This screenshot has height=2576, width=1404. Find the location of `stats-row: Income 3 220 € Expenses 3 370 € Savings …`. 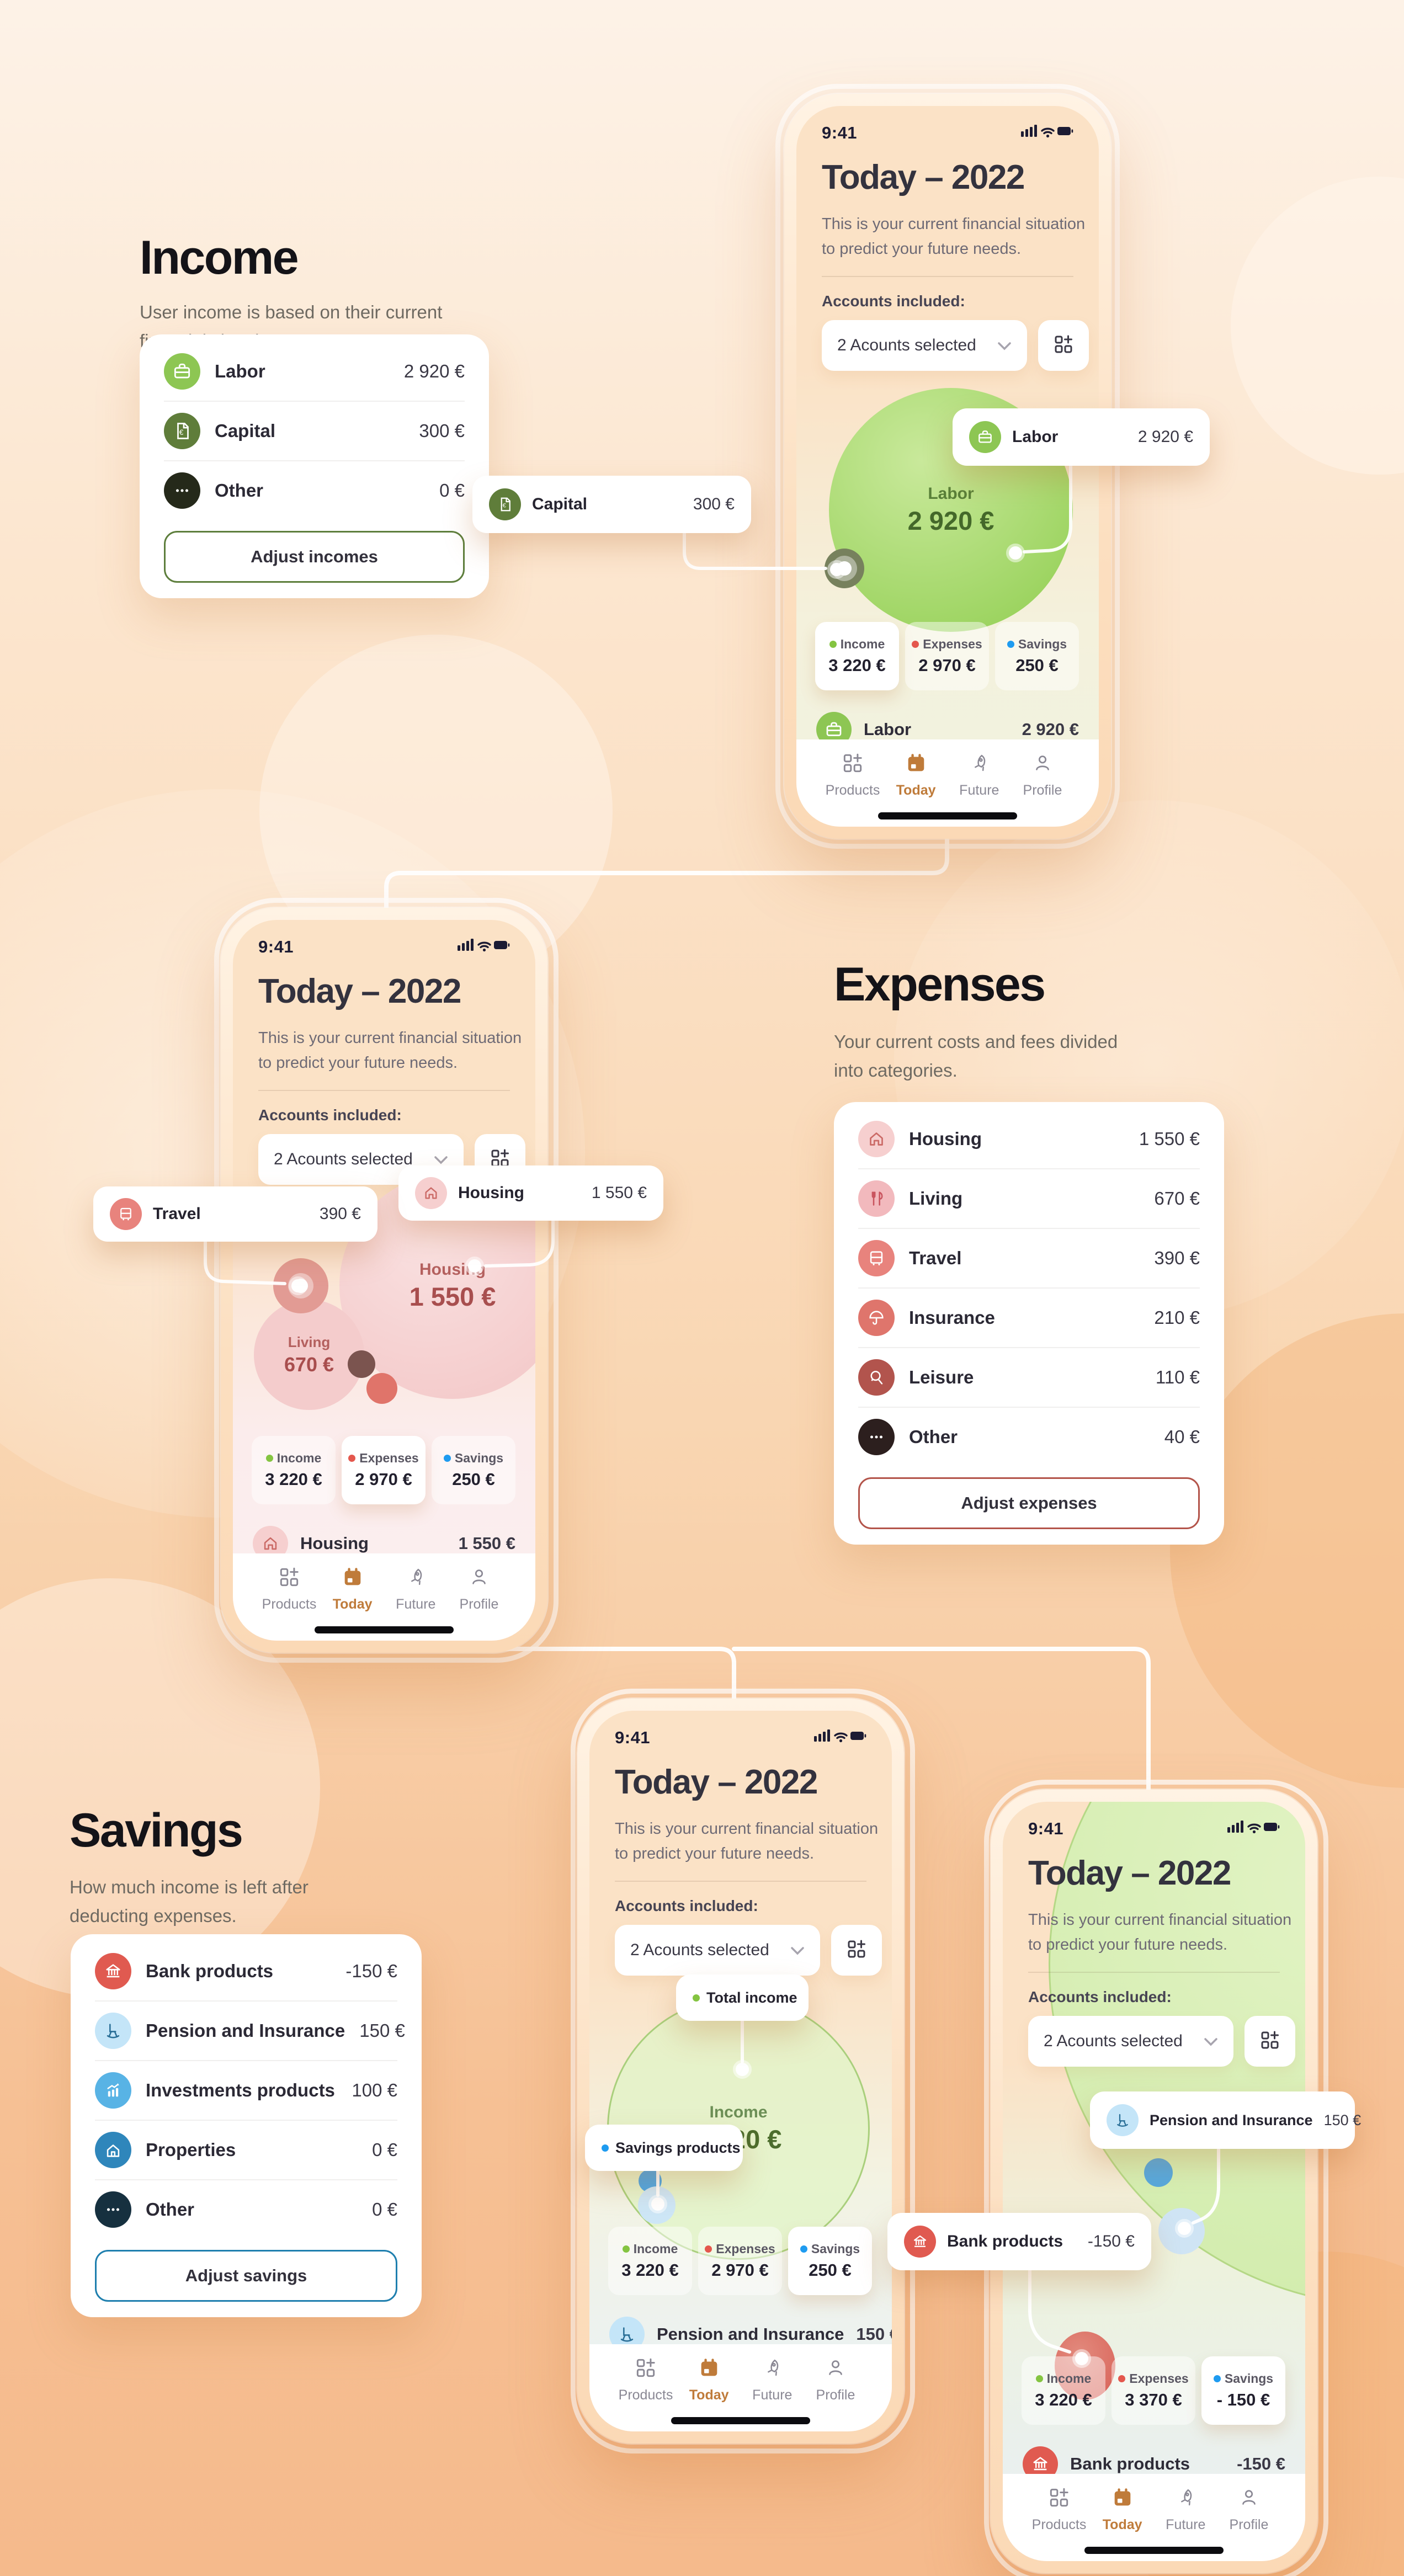

stats-row: Income 3 220 € Expenses 3 370 € Savings … is located at coordinates (1153, 2390).